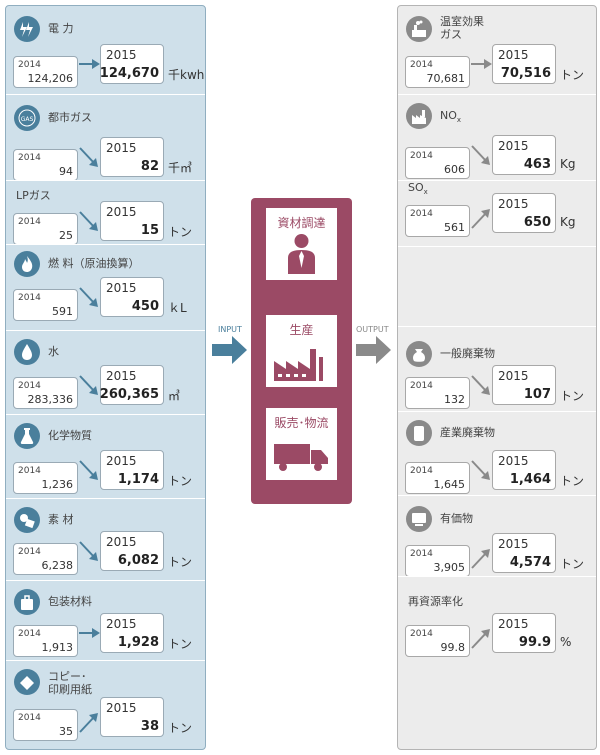 The width and height of the screenshot is (600, 755). Describe the element at coordinates (70, 683) in the screenshot. I see `input-label: コピー･ 印刷用紙` at that location.